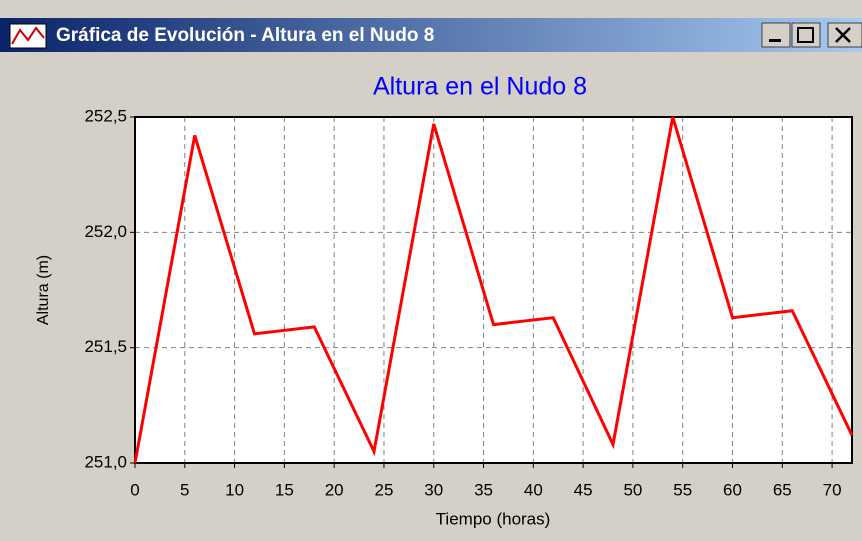  I want to click on x-tick-label: 0, so click(134, 489).